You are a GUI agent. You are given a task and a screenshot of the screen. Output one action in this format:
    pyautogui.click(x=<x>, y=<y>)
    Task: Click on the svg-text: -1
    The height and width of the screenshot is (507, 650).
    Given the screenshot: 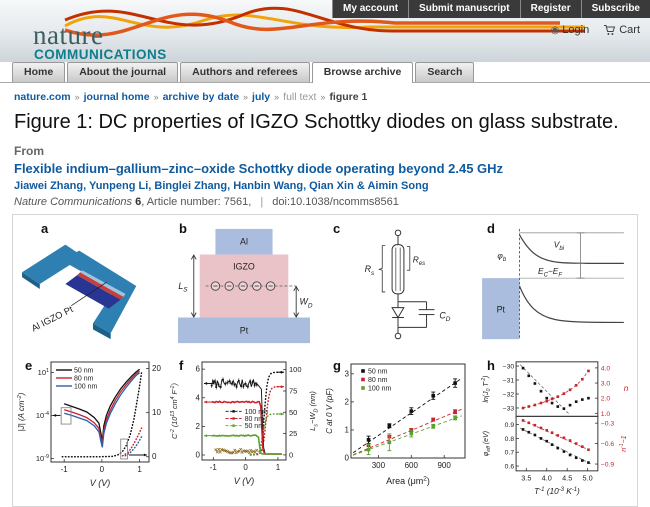 What is the action you would take?
    pyautogui.click(x=65, y=469)
    